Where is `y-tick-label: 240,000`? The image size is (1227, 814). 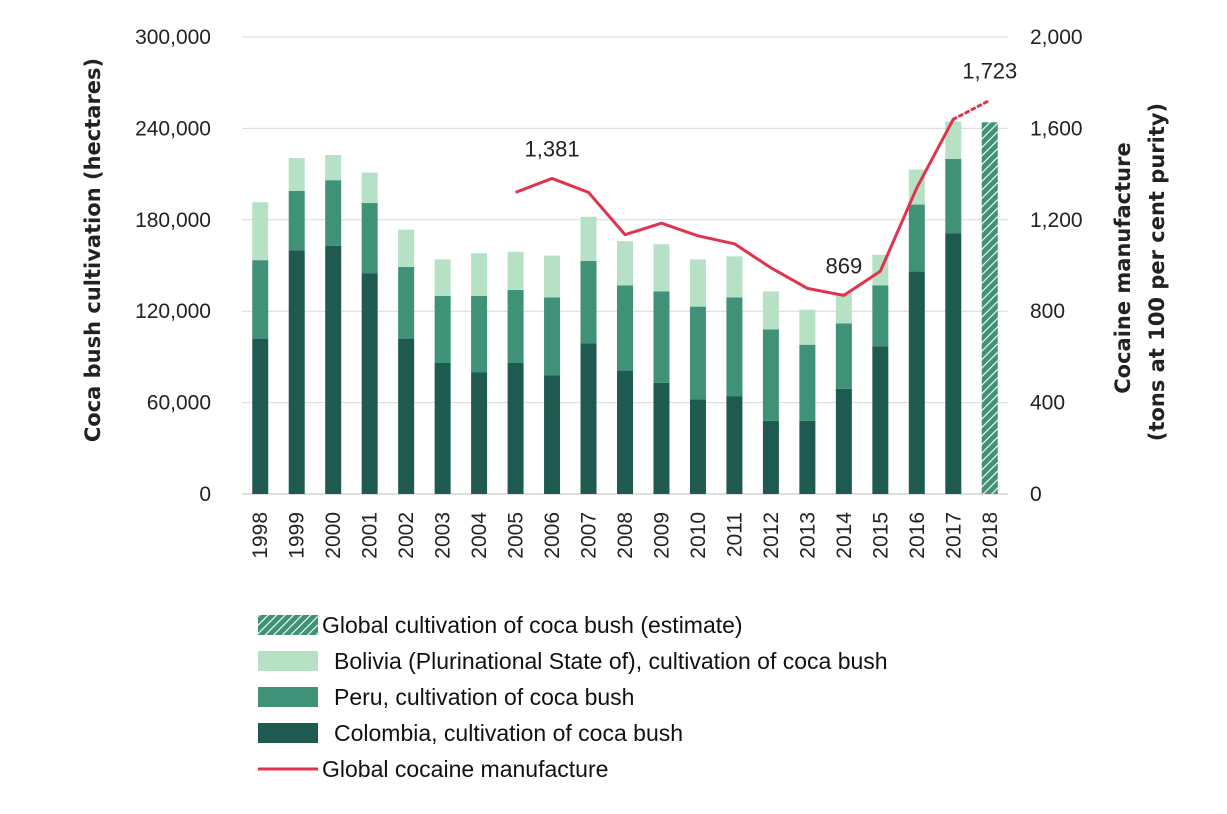
y-tick-label: 240,000 is located at coordinates (173, 128).